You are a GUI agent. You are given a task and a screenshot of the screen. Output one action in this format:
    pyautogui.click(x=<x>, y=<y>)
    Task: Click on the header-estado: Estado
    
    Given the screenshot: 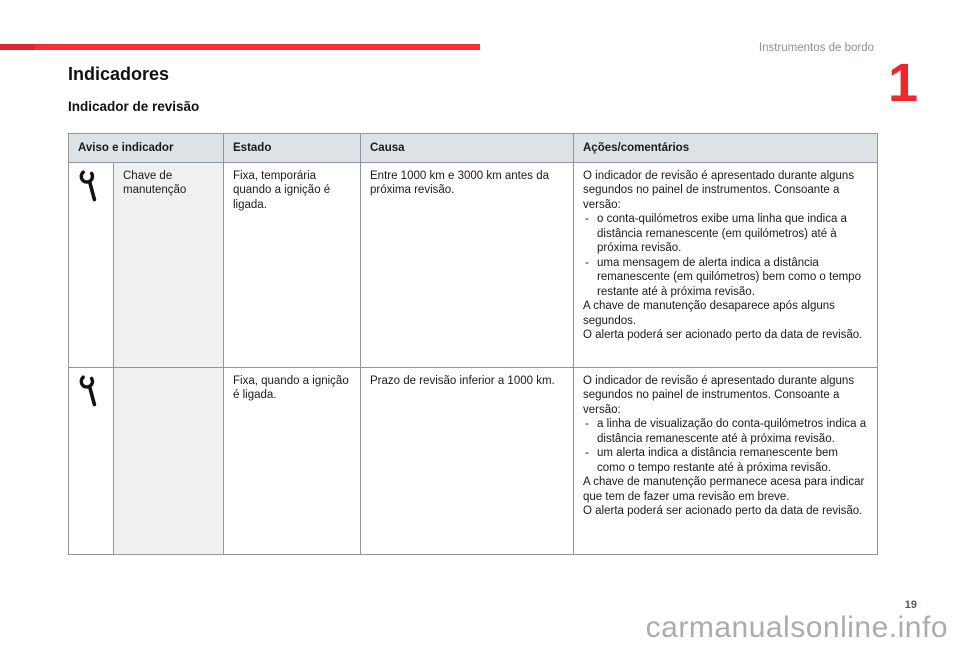 What is the action you would take?
    pyautogui.click(x=292, y=148)
    